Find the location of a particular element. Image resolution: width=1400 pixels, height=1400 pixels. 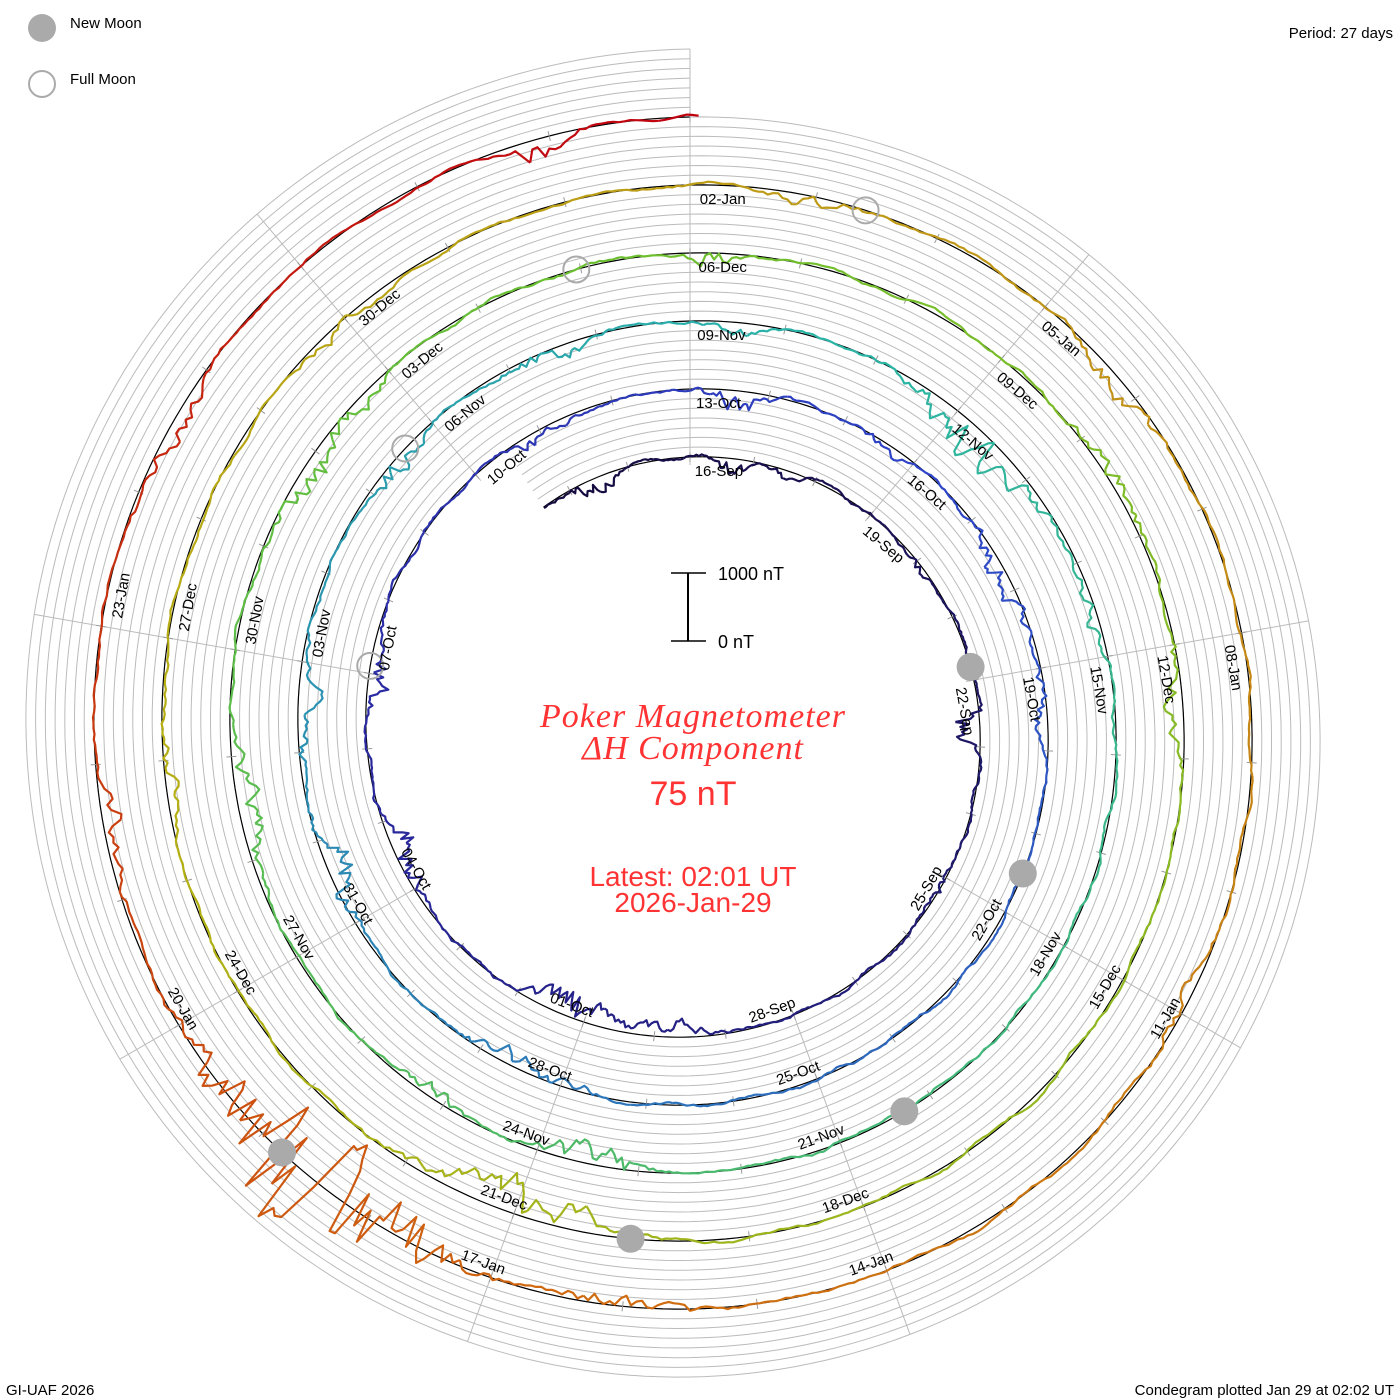

date-label: 25-Oct is located at coordinates (798, 1073).